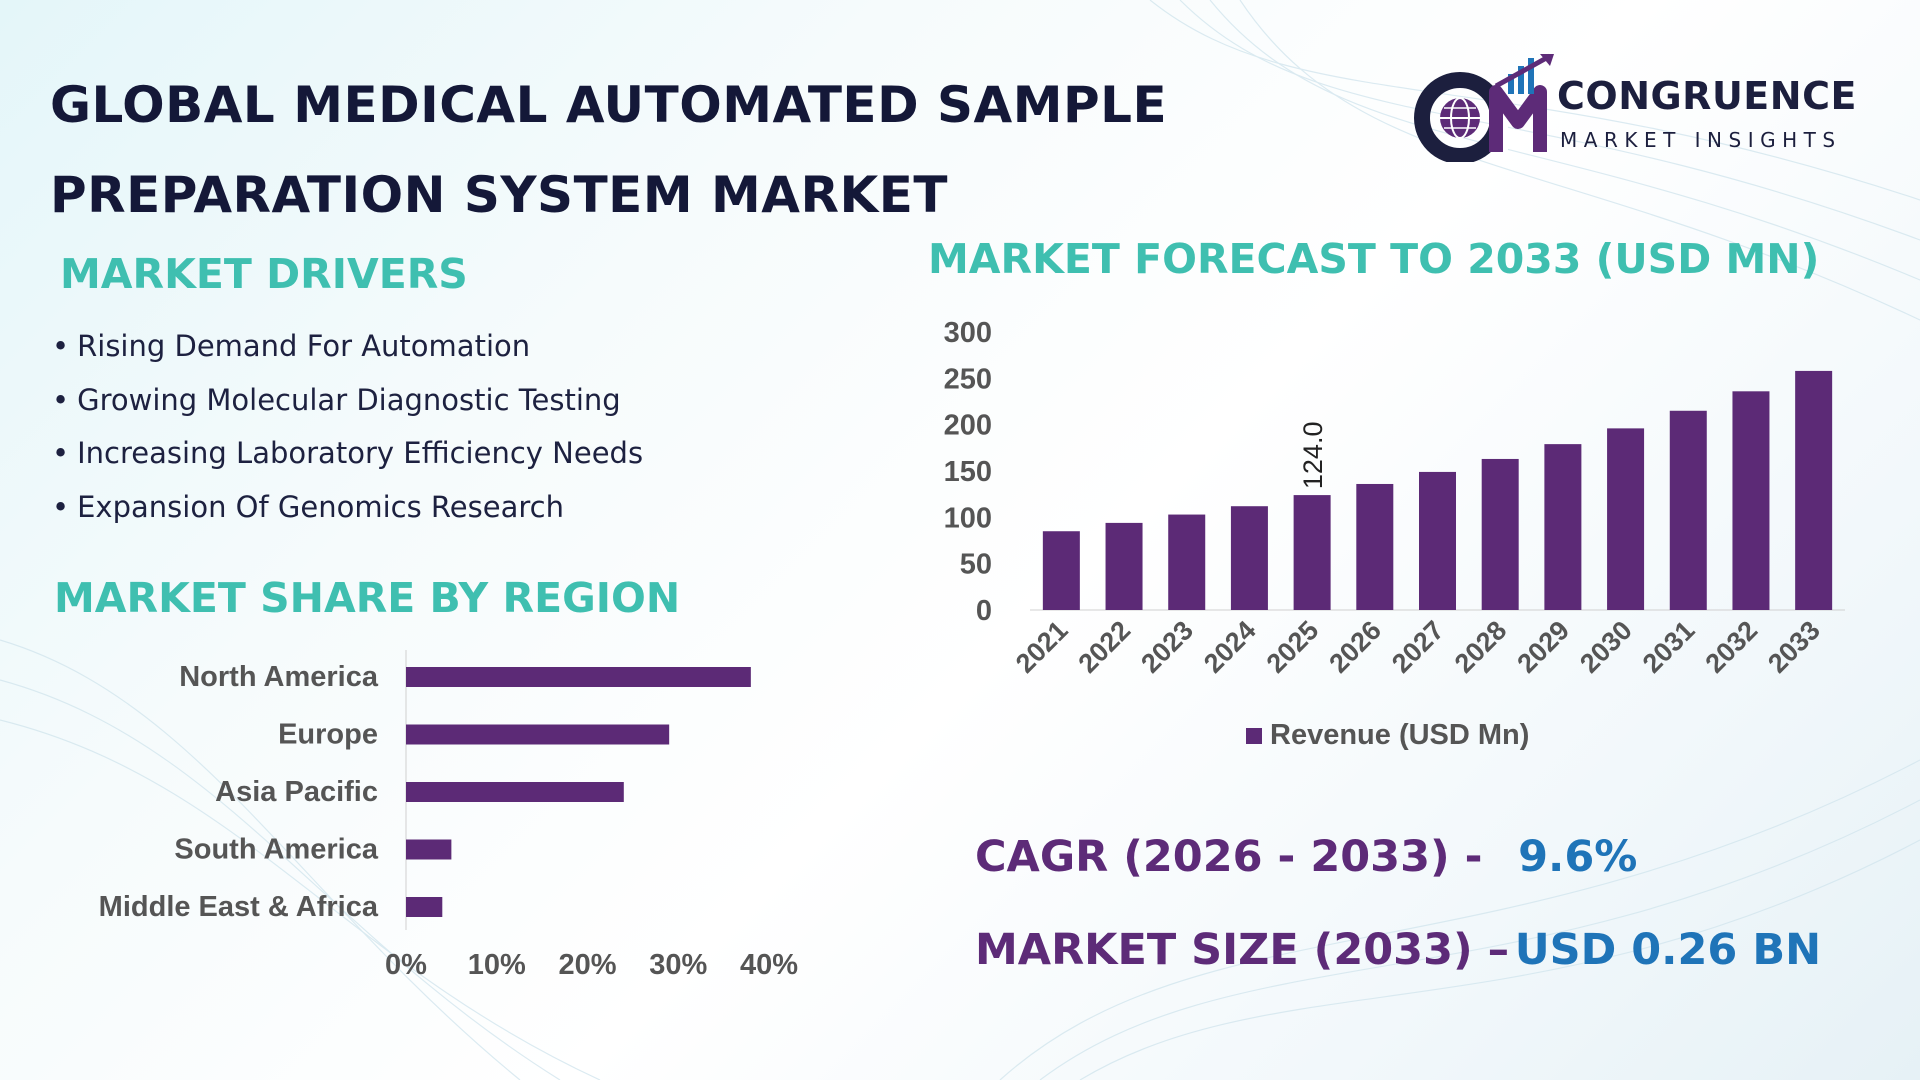  Describe the element at coordinates (968, 426) in the screenshot. I see `forecast-tick-label: 200` at that location.